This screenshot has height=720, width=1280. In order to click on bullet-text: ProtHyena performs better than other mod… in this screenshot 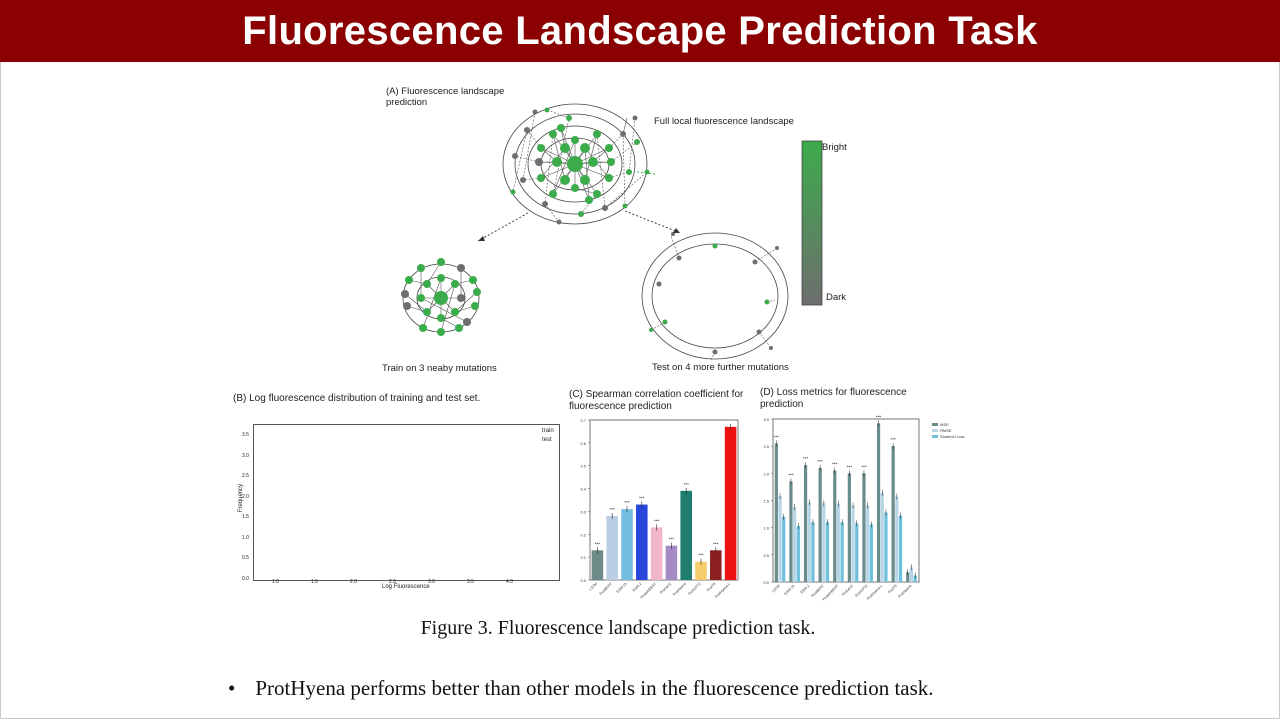, I will do `click(594, 688)`.